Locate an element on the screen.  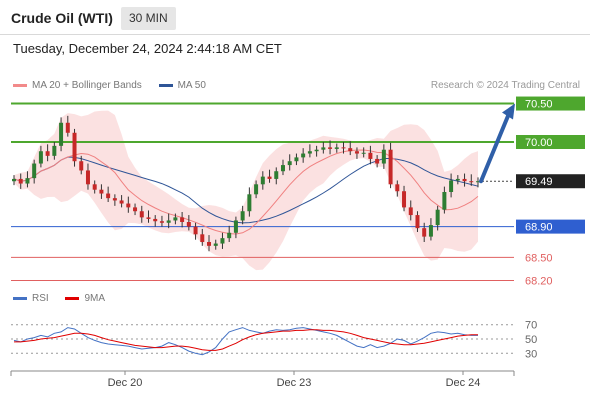
ma50-line is located at coordinates (246, 190).